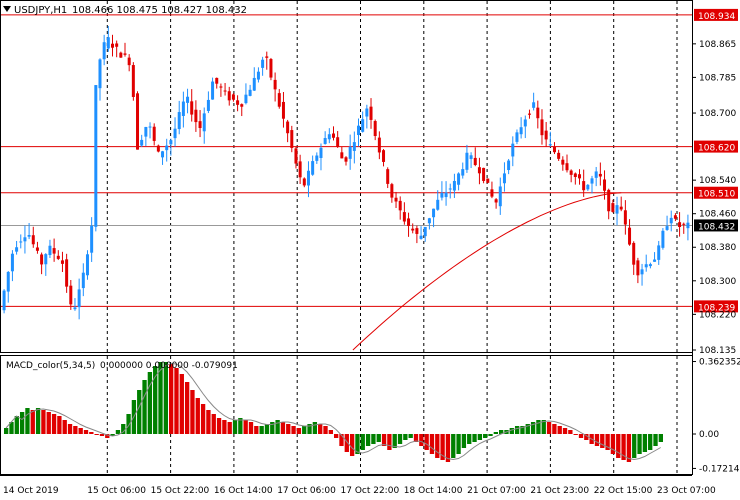 The image size is (740, 500). What do you see at coordinates (716, 225) in the screenshot?
I see `current-price-badge` at bounding box center [716, 225].